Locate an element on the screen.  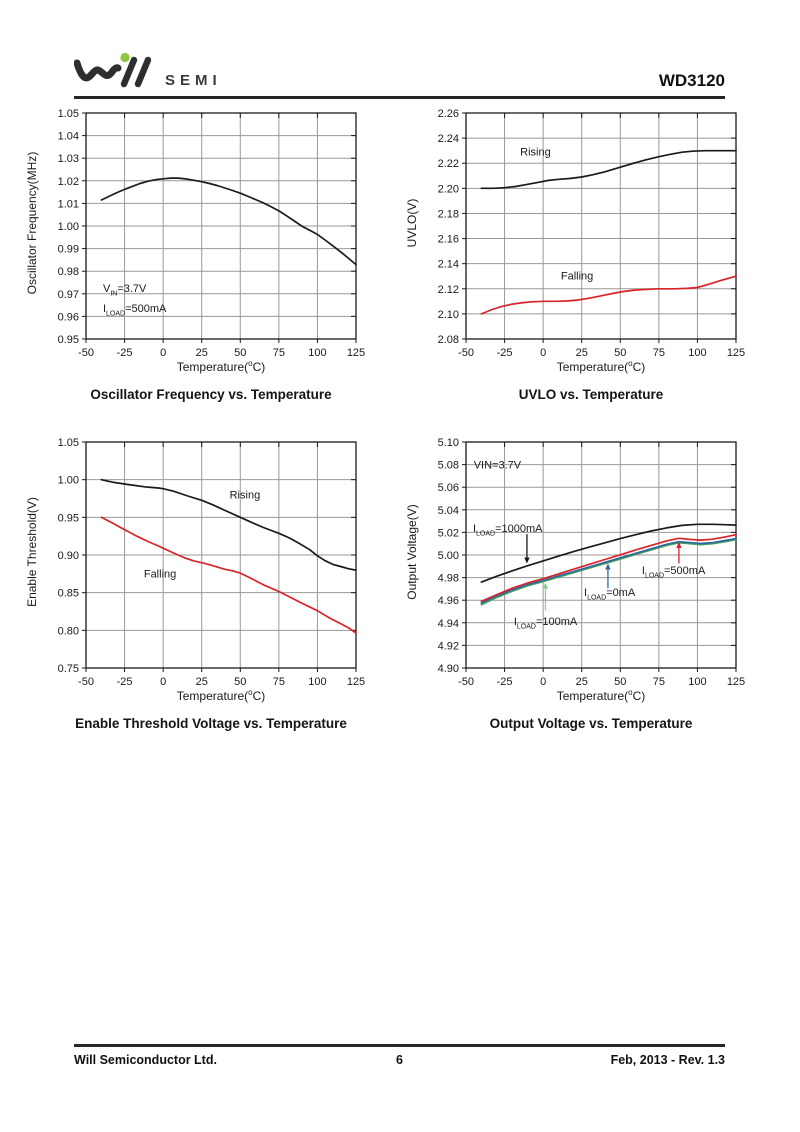
logo-green-dot is located at coordinates (125, 57).